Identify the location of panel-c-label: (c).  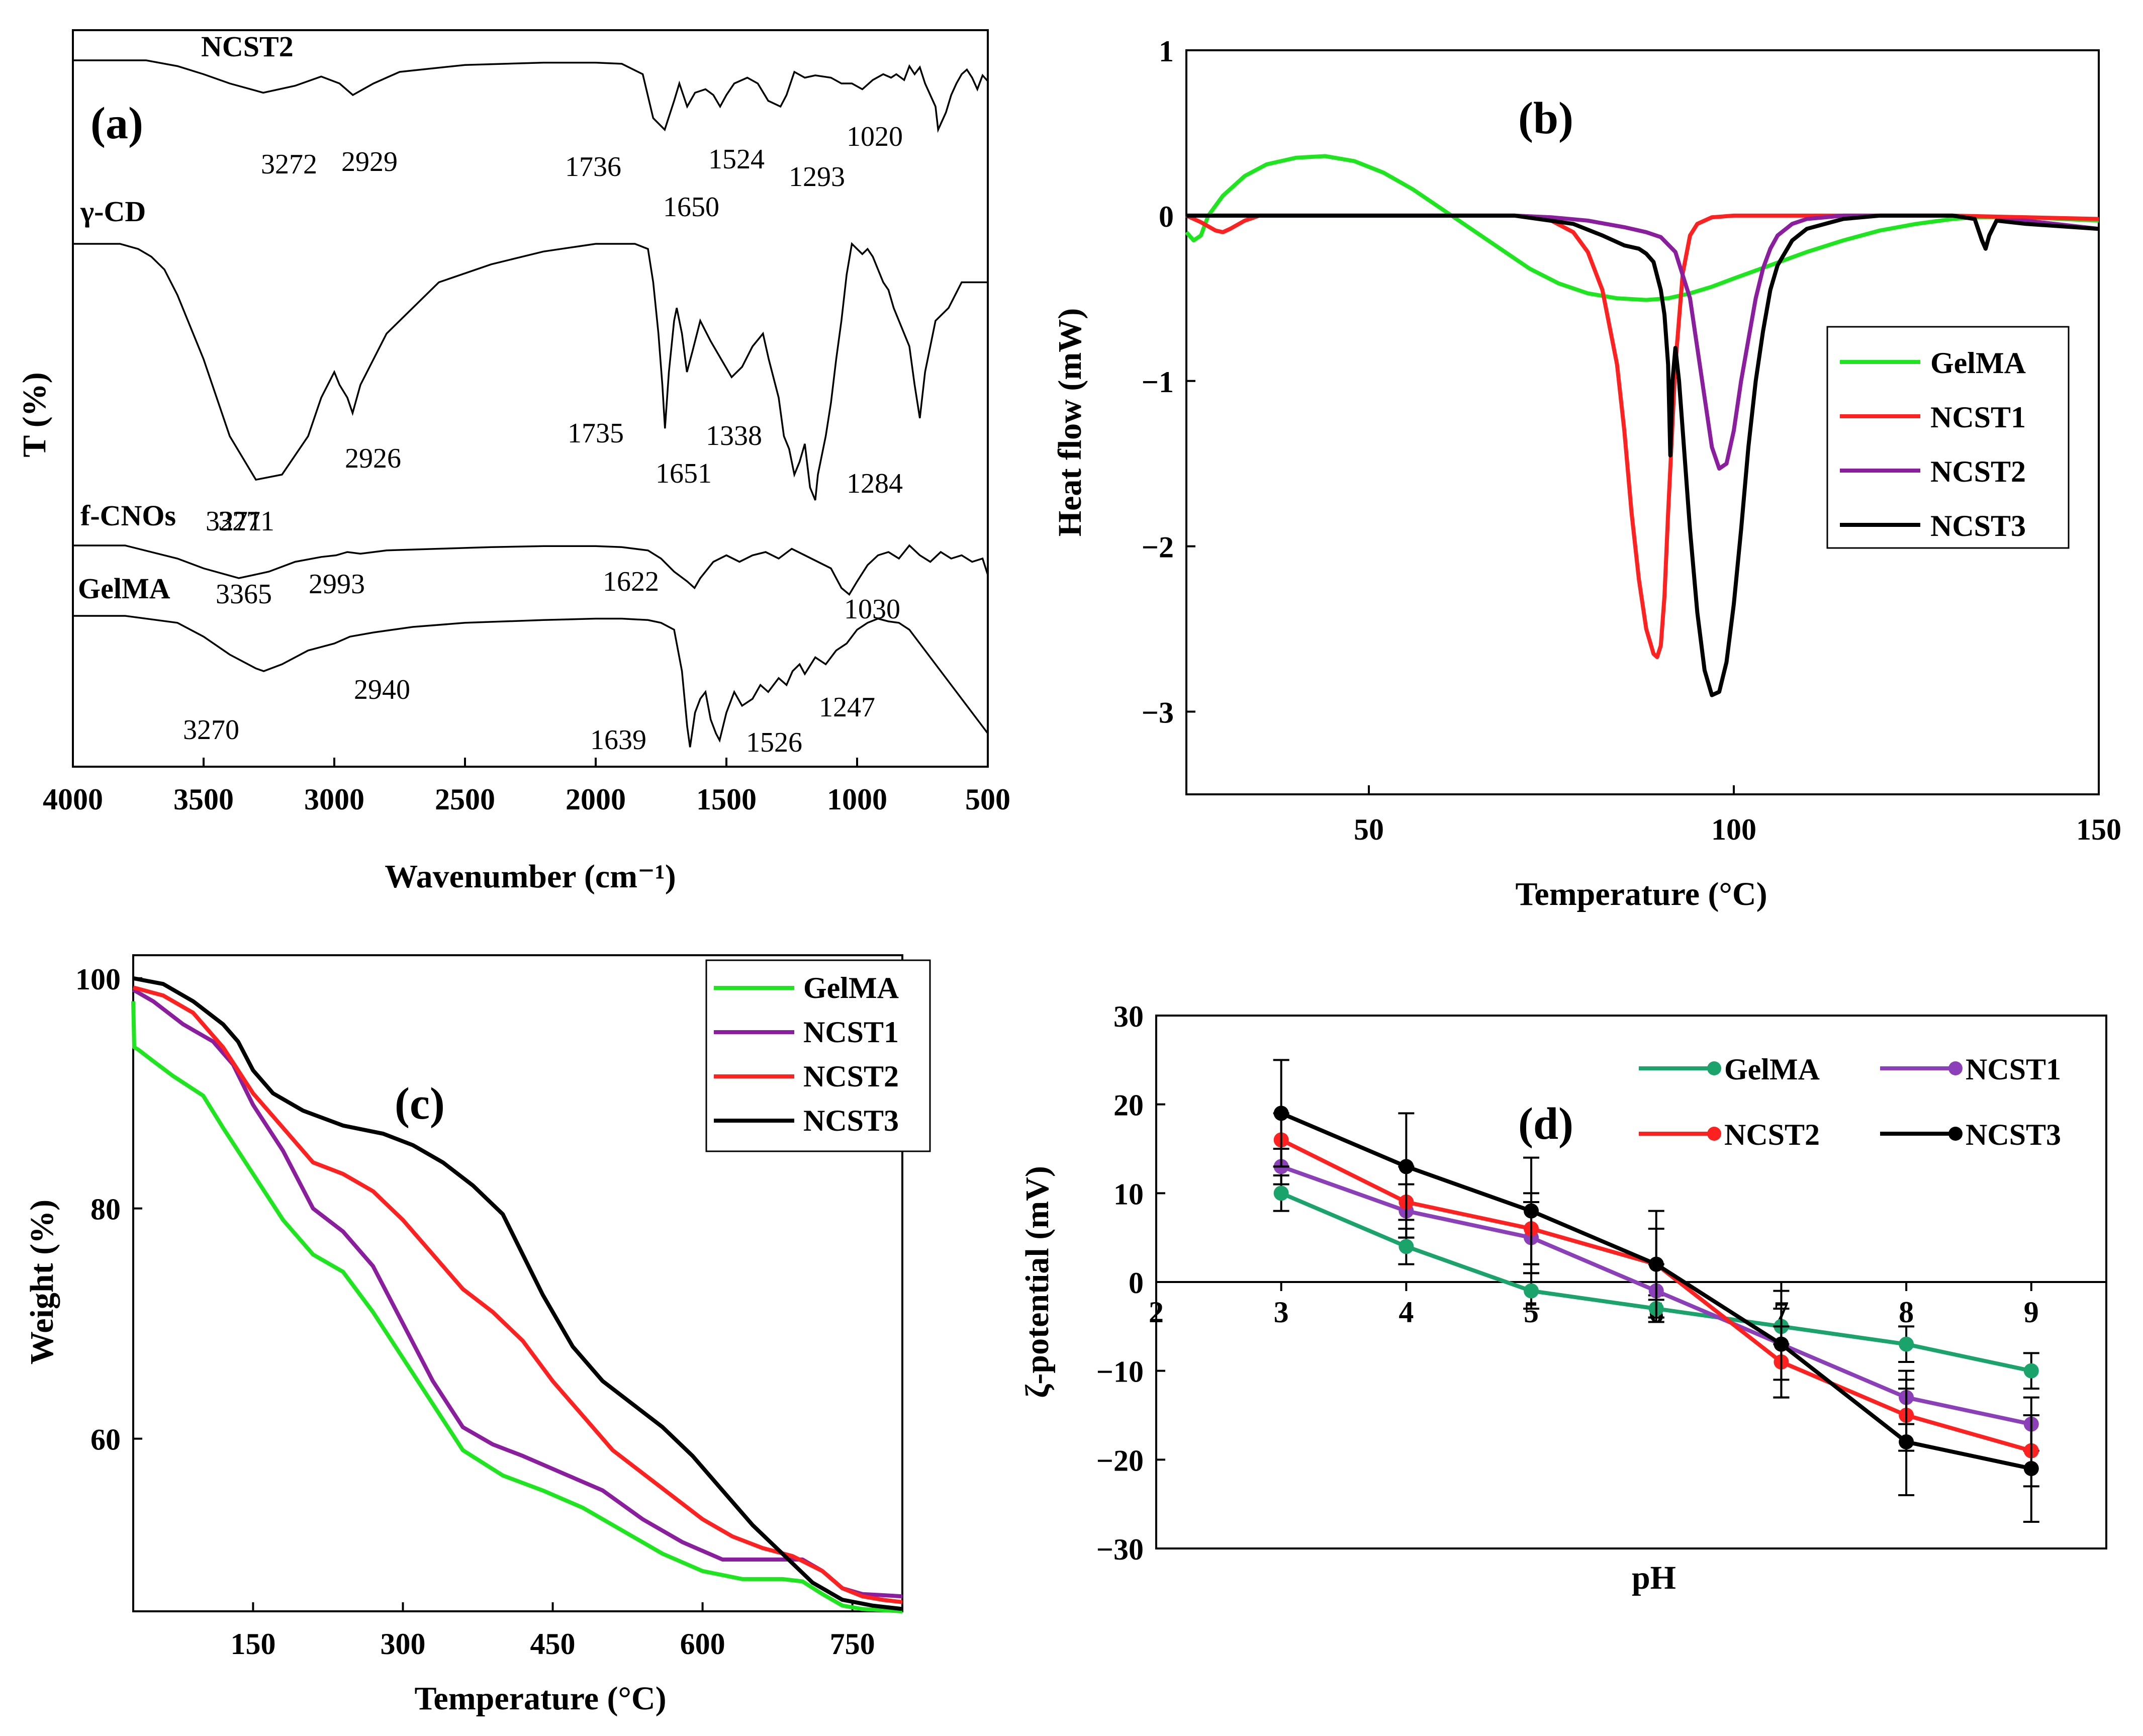
(420, 1104).